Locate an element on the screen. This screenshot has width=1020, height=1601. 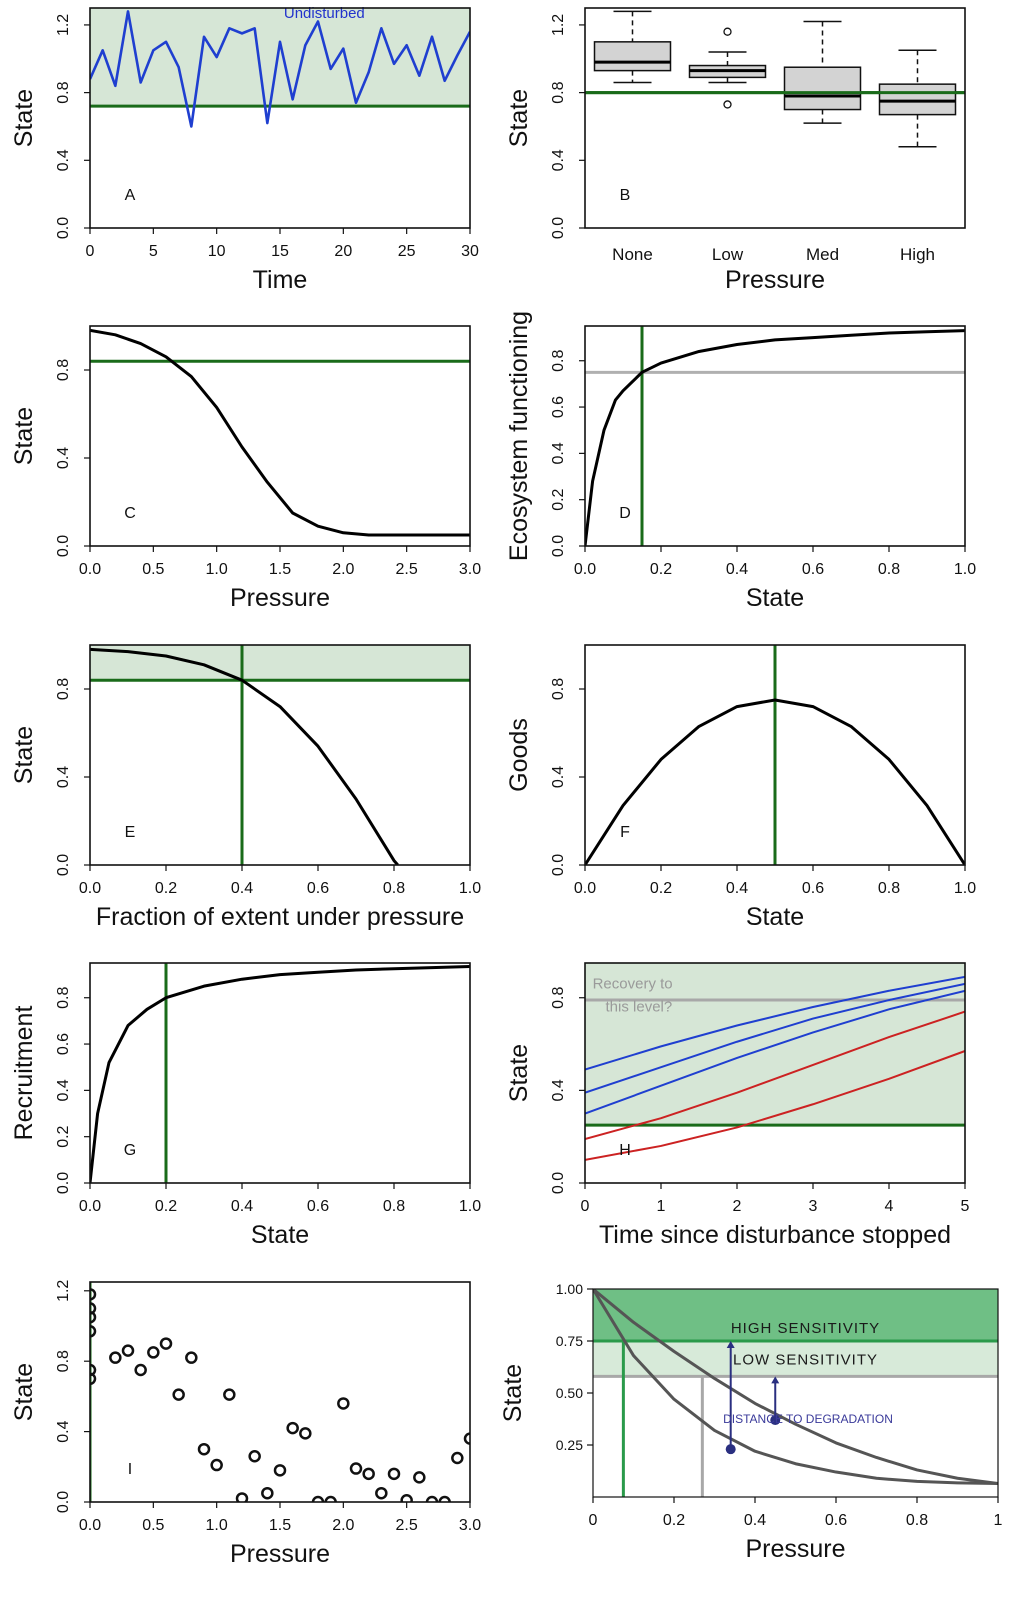
x-tick-label: High is located at coordinates (917, 254).